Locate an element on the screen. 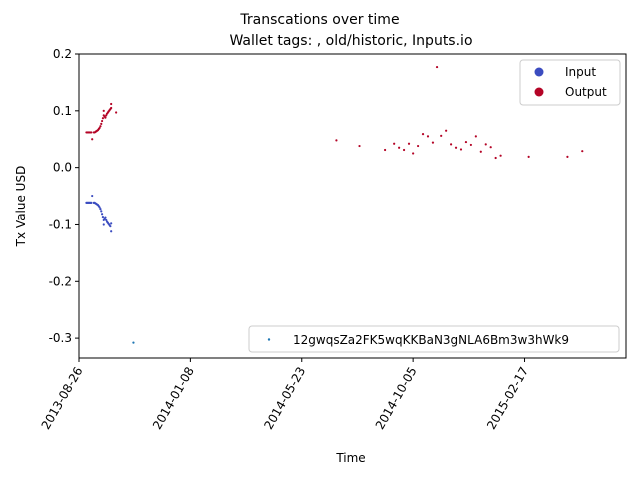 The width and height of the screenshot is (640, 480). legend-marker-input is located at coordinates (539, 72).